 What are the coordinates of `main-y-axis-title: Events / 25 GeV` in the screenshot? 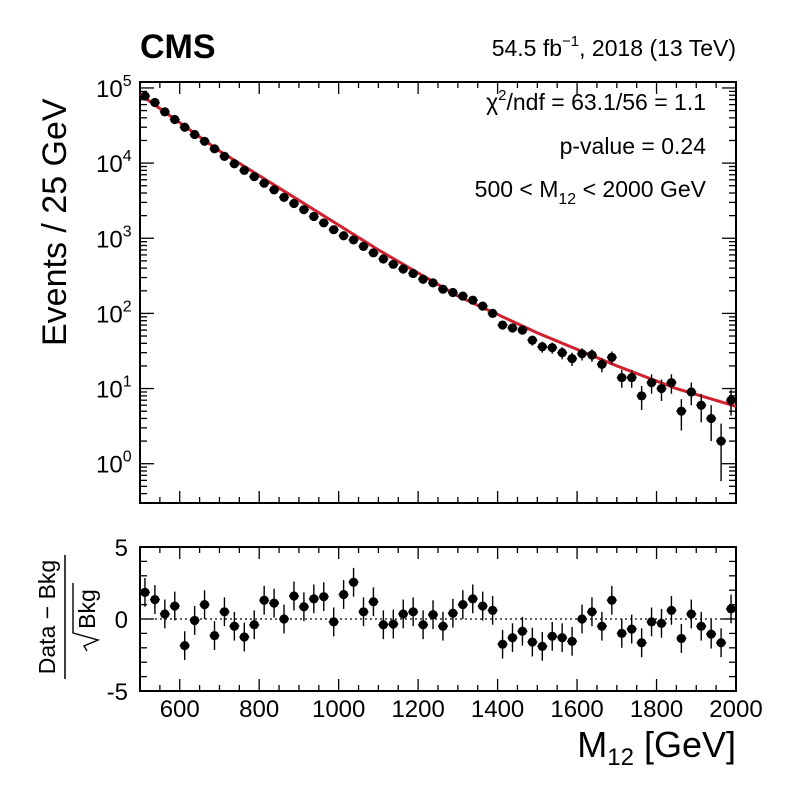 It's located at (55, 222).